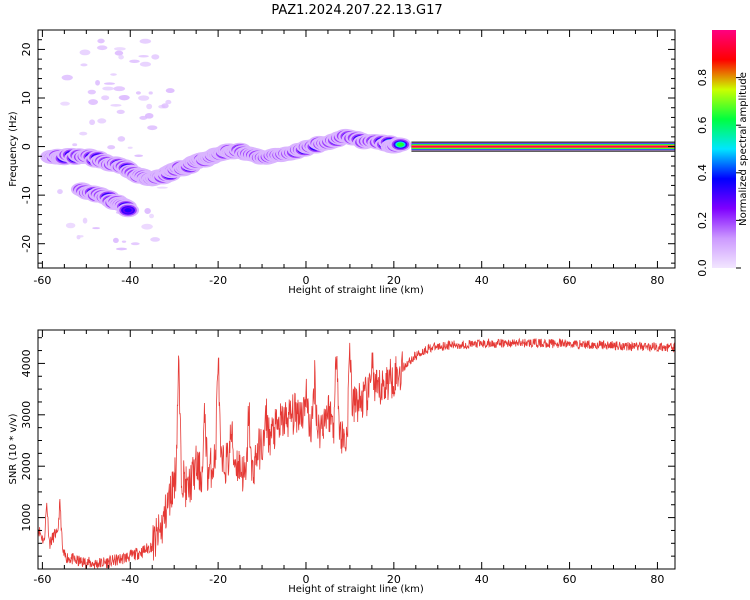 The width and height of the screenshot is (750, 600). Describe the element at coordinates (743, 149) in the screenshot. I see `colorbar-label: Normalized spectral amplitude` at that location.